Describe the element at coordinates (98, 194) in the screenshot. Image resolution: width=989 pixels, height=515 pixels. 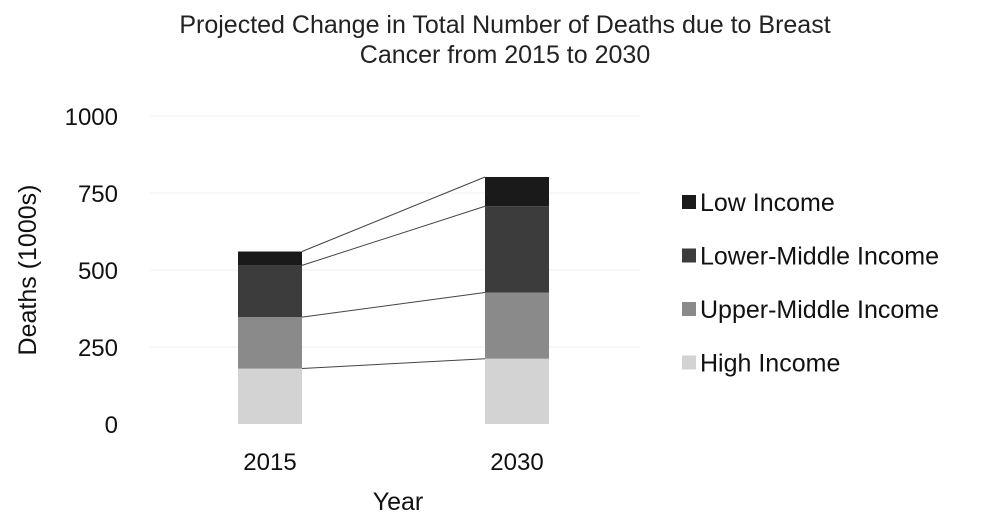
I see `y-tick-label: 750` at that location.